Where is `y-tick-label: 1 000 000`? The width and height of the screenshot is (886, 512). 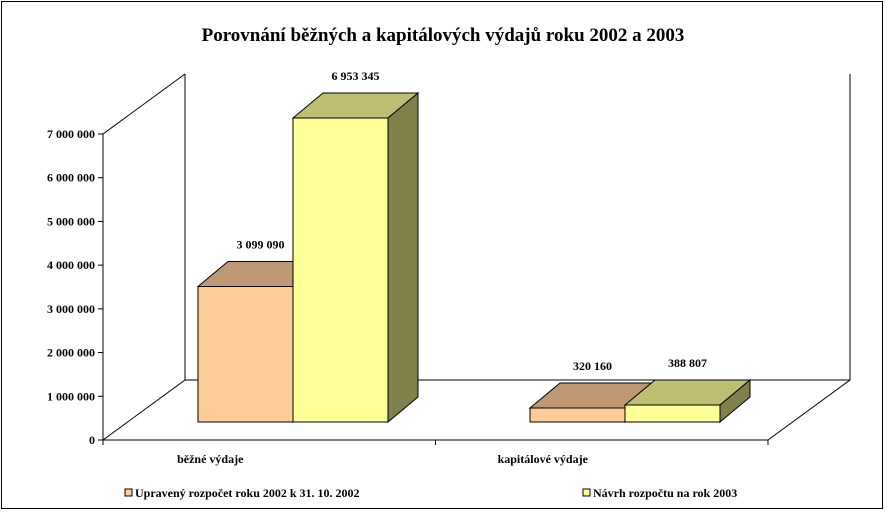
y-tick-label: 1 000 000 is located at coordinates (71, 396).